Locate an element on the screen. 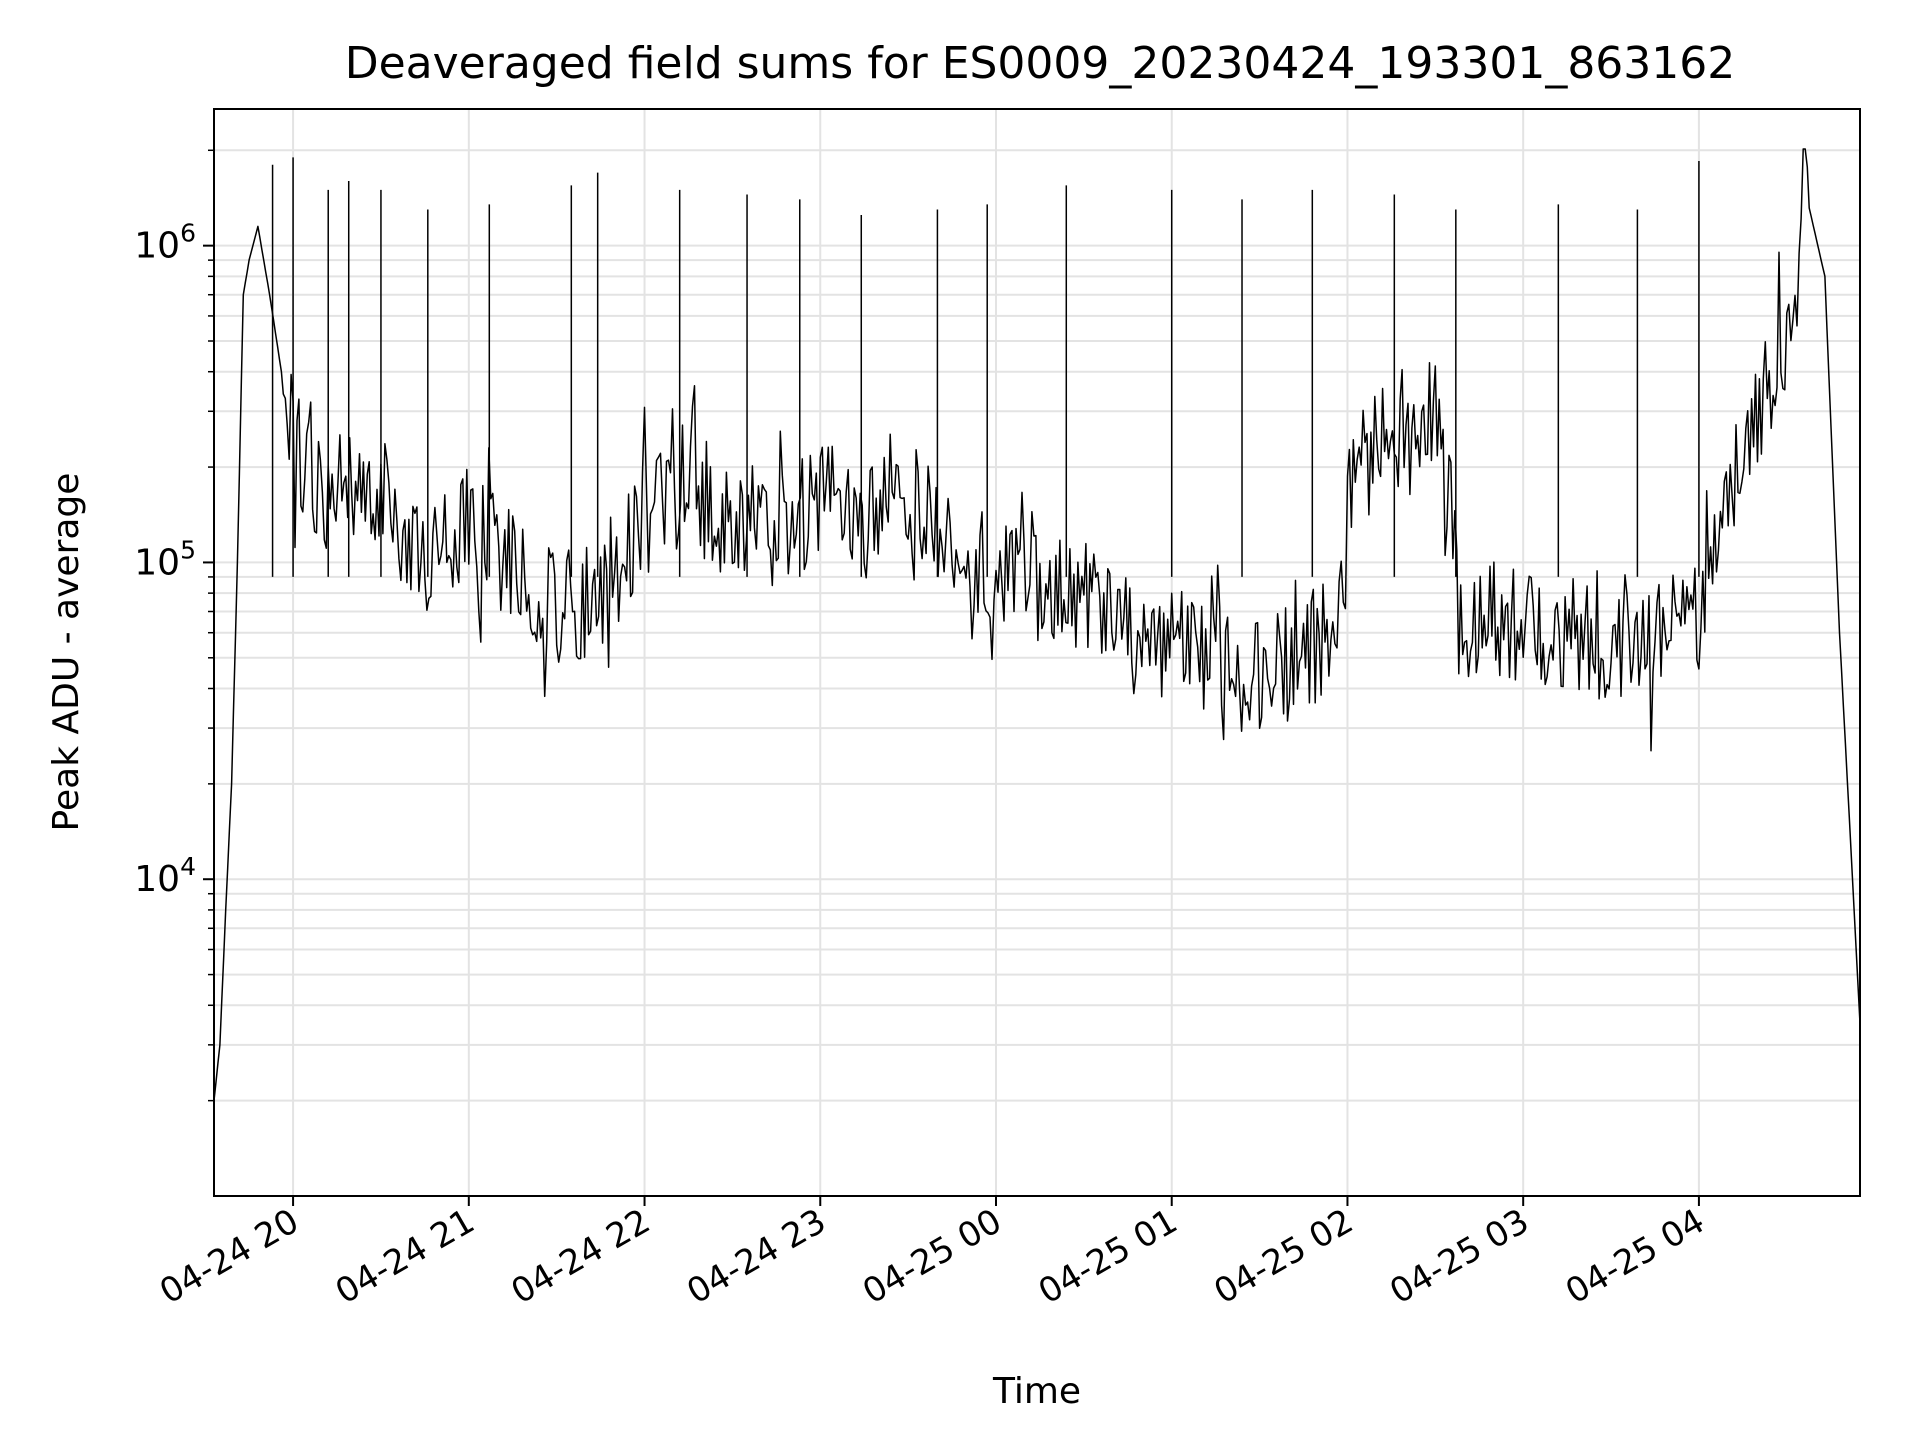 The width and height of the screenshot is (1920, 1440). y-tick-label: 10⁴ is located at coordinates (165, 876).